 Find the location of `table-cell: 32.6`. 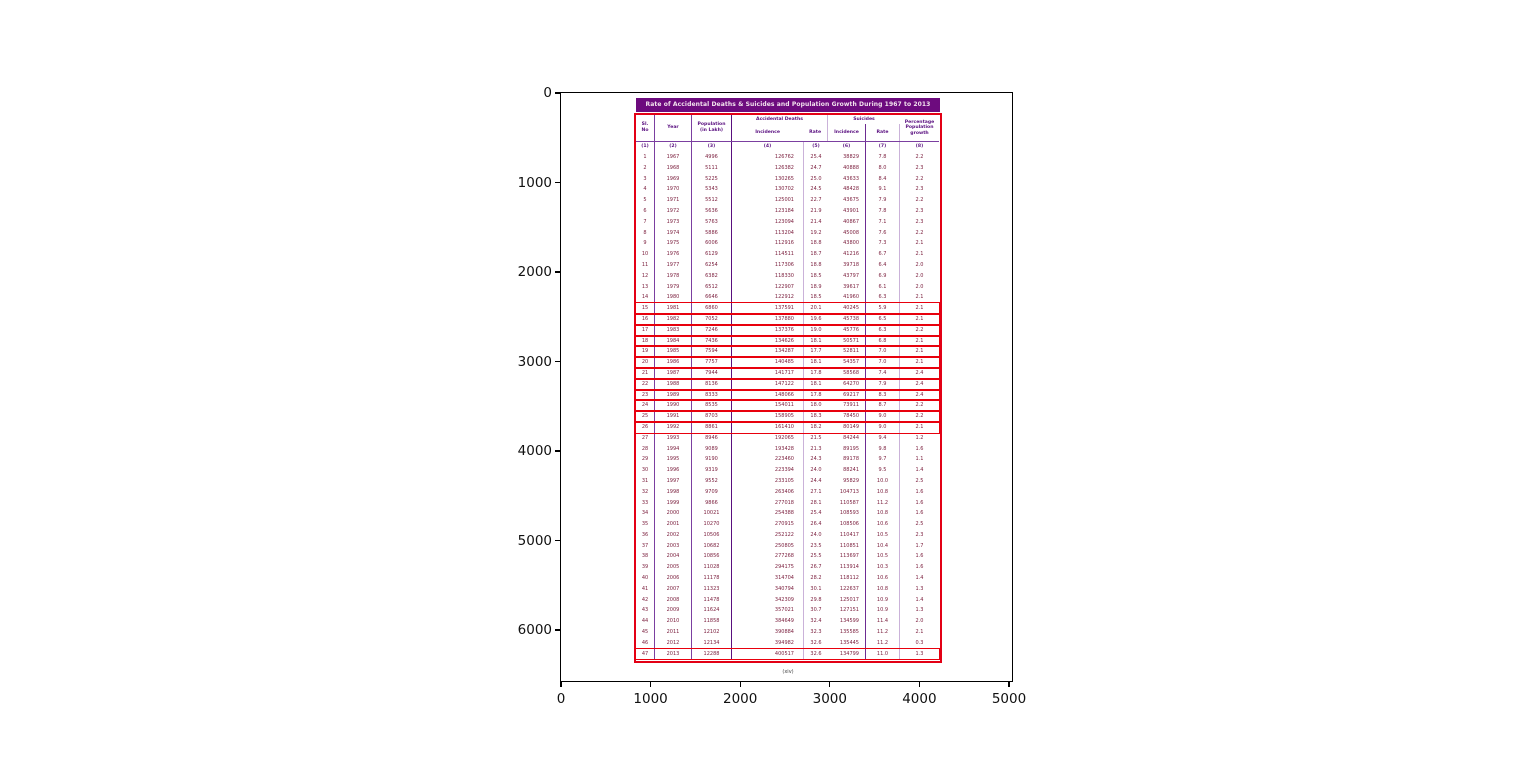

table-cell: 32.6 is located at coordinates (816, 642).